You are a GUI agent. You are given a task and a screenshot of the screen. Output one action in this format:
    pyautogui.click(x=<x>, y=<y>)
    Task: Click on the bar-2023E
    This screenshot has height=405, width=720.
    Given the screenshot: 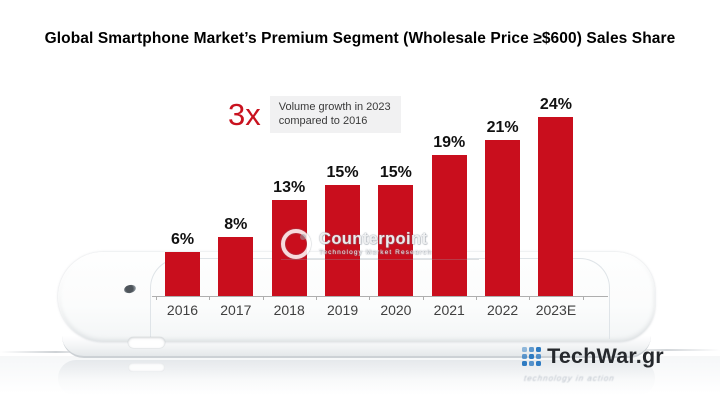 What is the action you would take?
    pyautogui.click(x=556, y=207)
    